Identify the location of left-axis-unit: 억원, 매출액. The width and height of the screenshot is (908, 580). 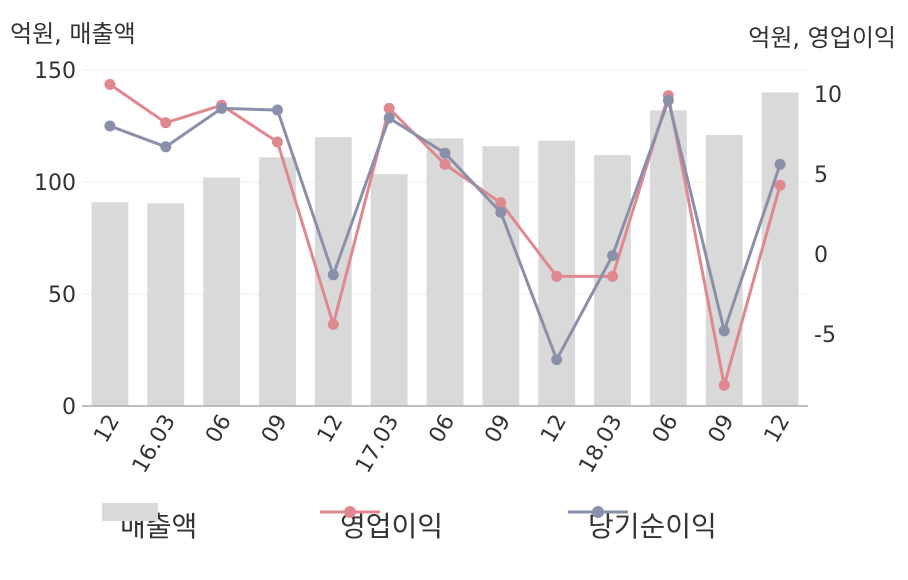
(73, 34).